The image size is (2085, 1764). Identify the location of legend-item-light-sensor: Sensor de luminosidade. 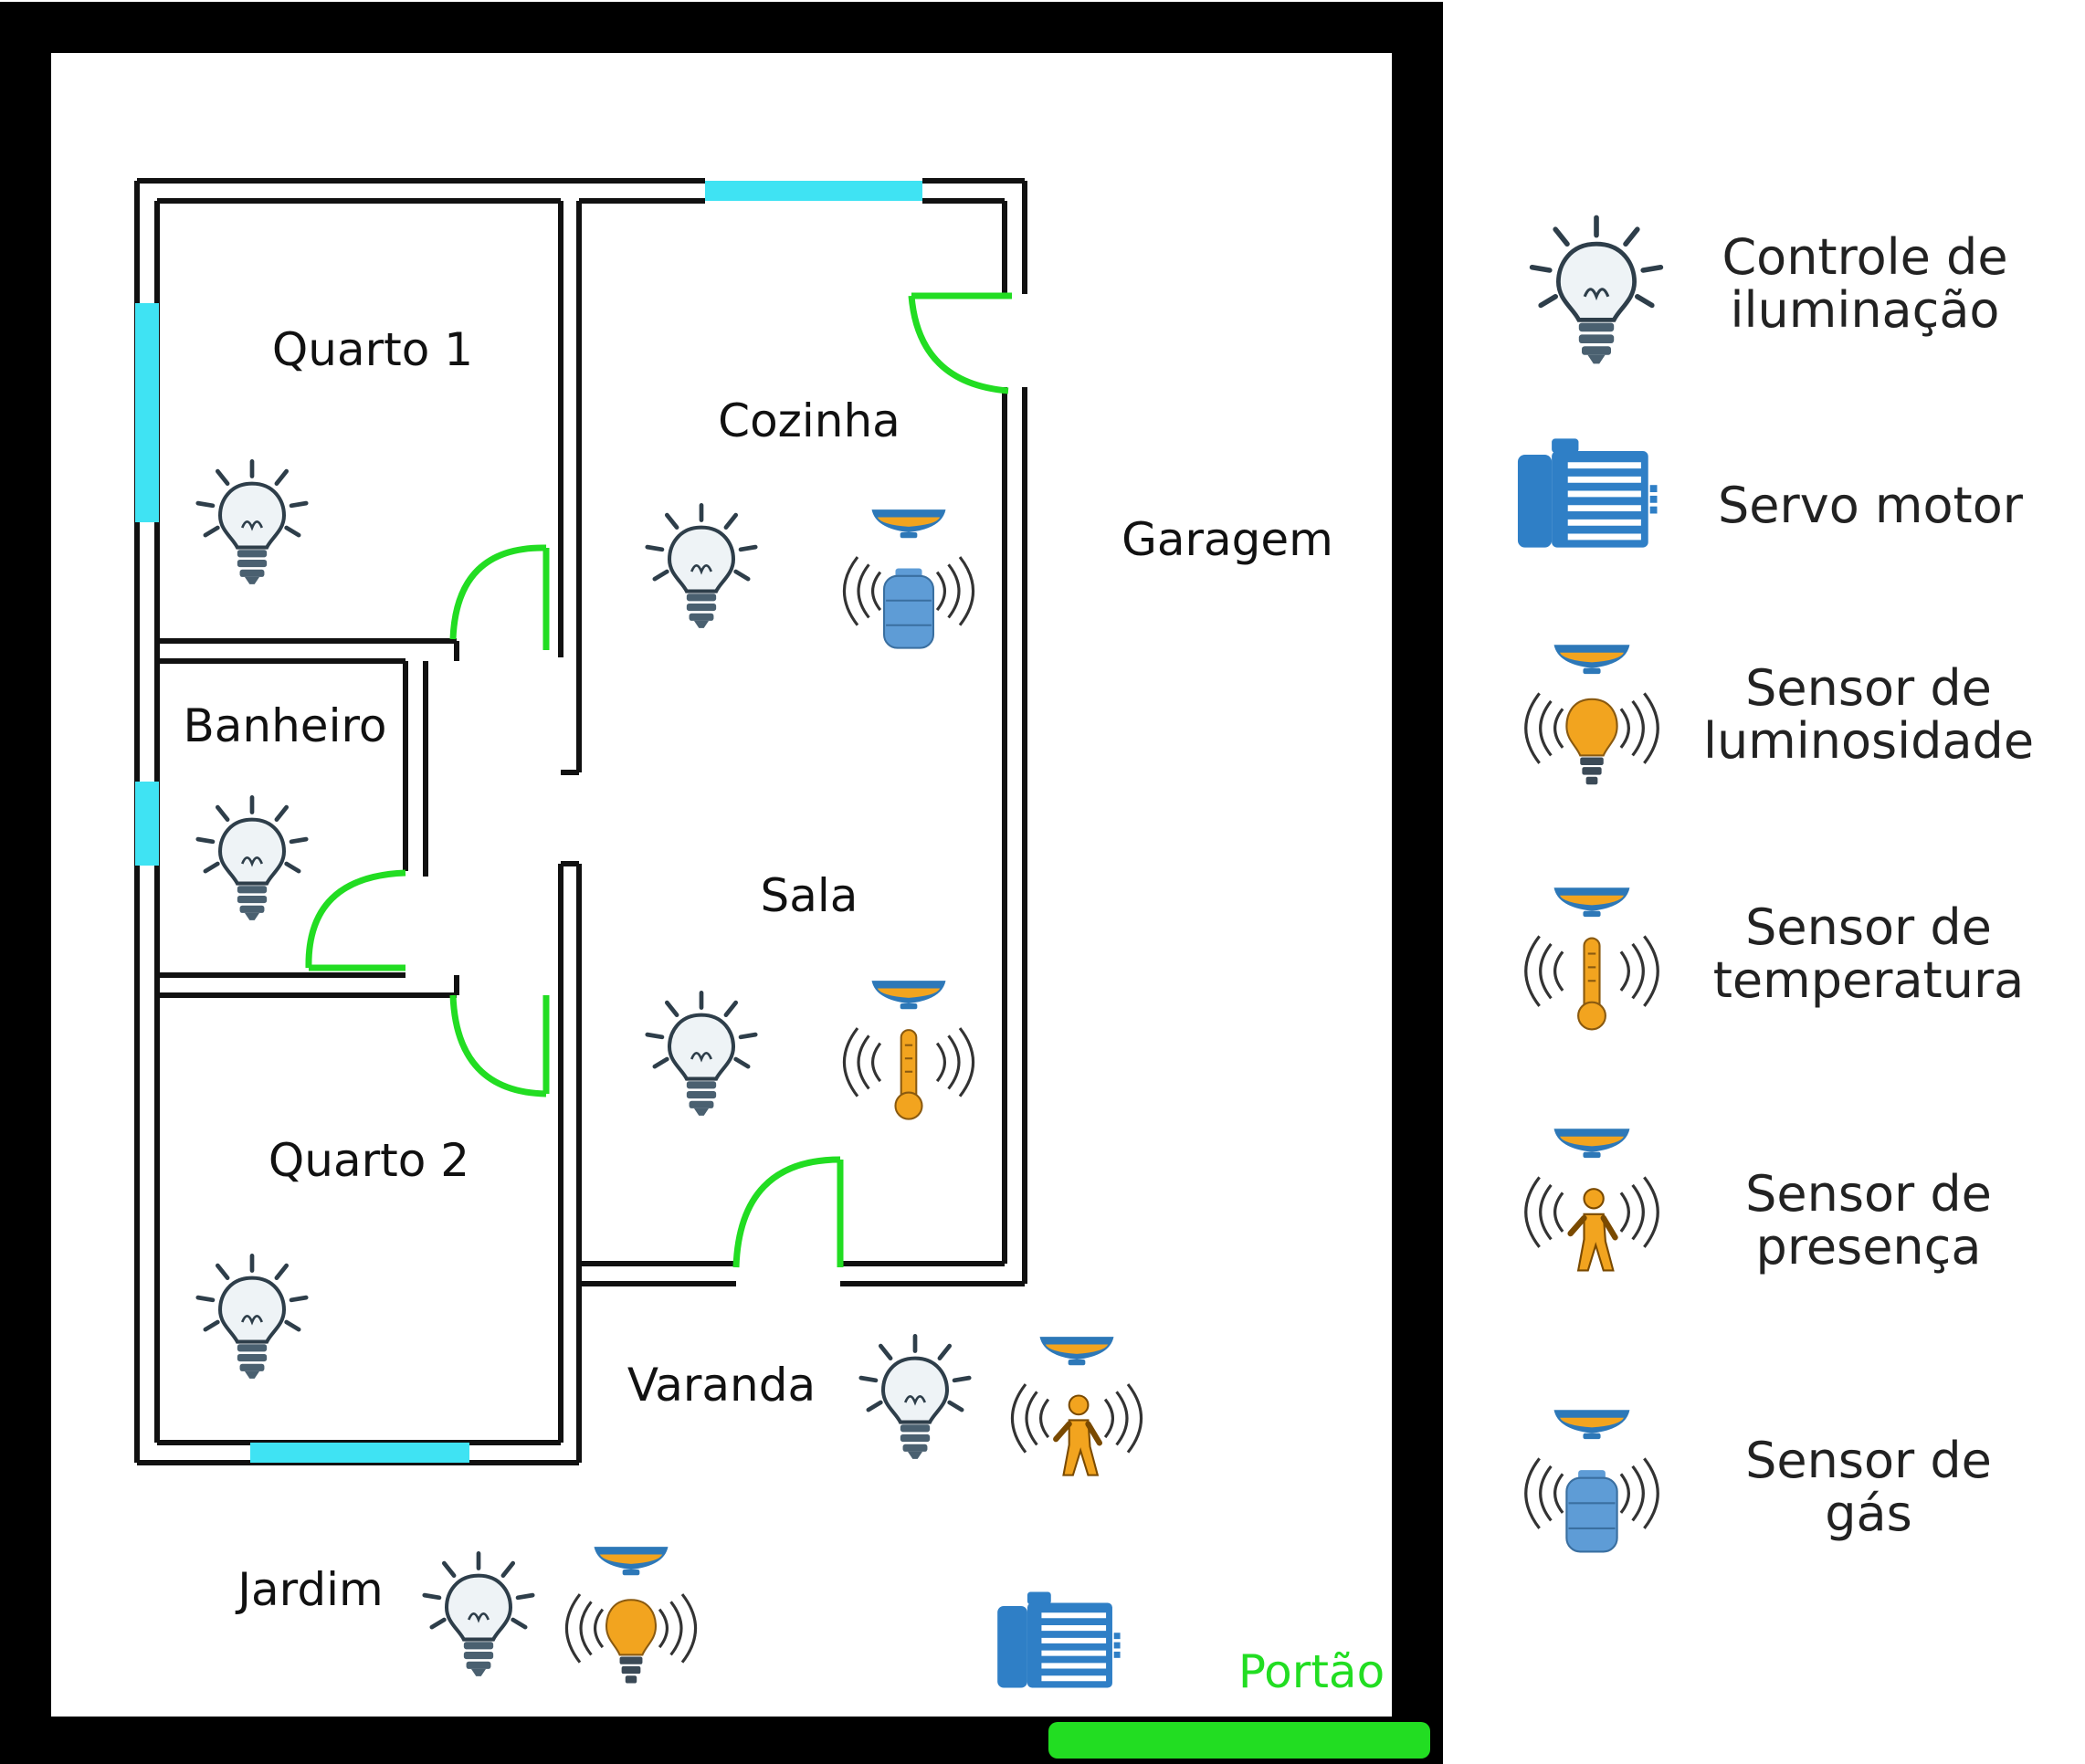
(1780, 714).